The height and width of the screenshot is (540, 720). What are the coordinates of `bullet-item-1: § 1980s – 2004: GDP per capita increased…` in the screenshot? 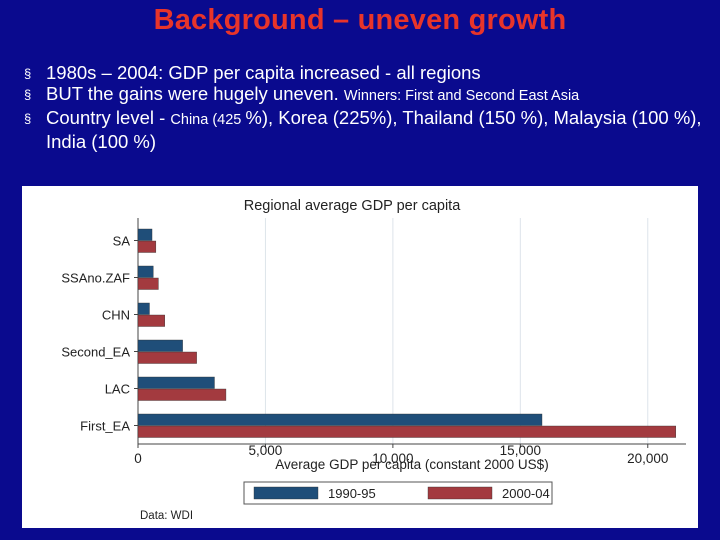 It's located at (367, 72).